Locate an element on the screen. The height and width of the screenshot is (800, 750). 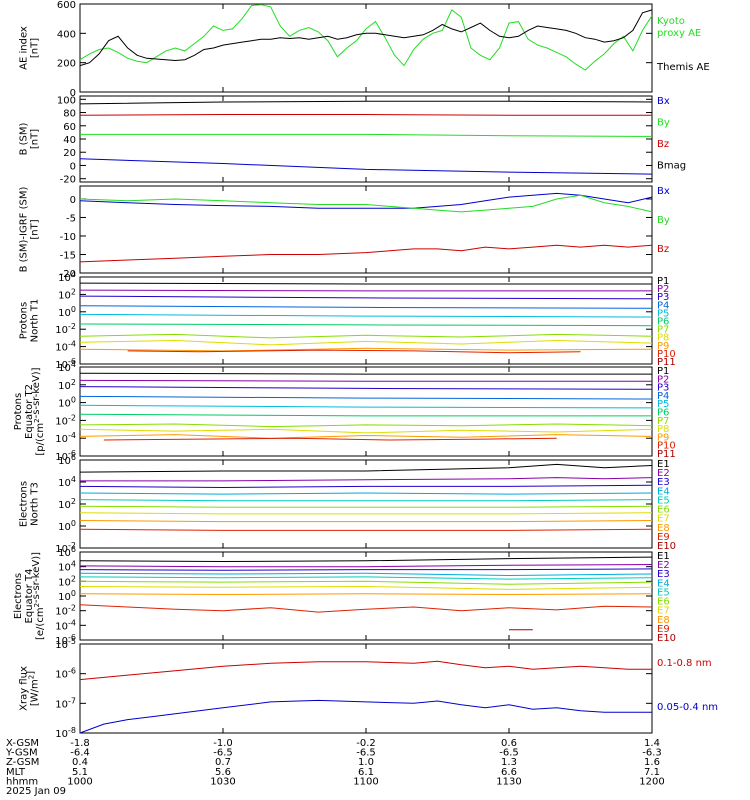
legend-entry: E10 is located at coordinates (666, 546).